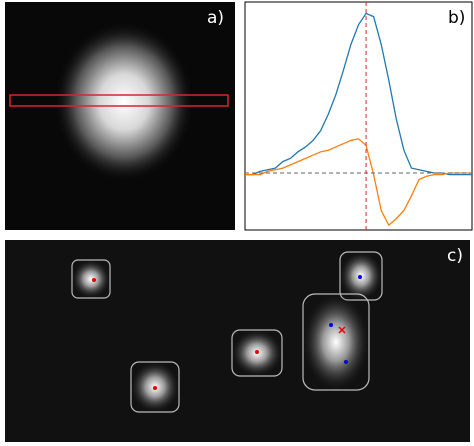 The height and width of the screenshot is (446, 474). I want to click on panel-label: c), so click(455, 256).